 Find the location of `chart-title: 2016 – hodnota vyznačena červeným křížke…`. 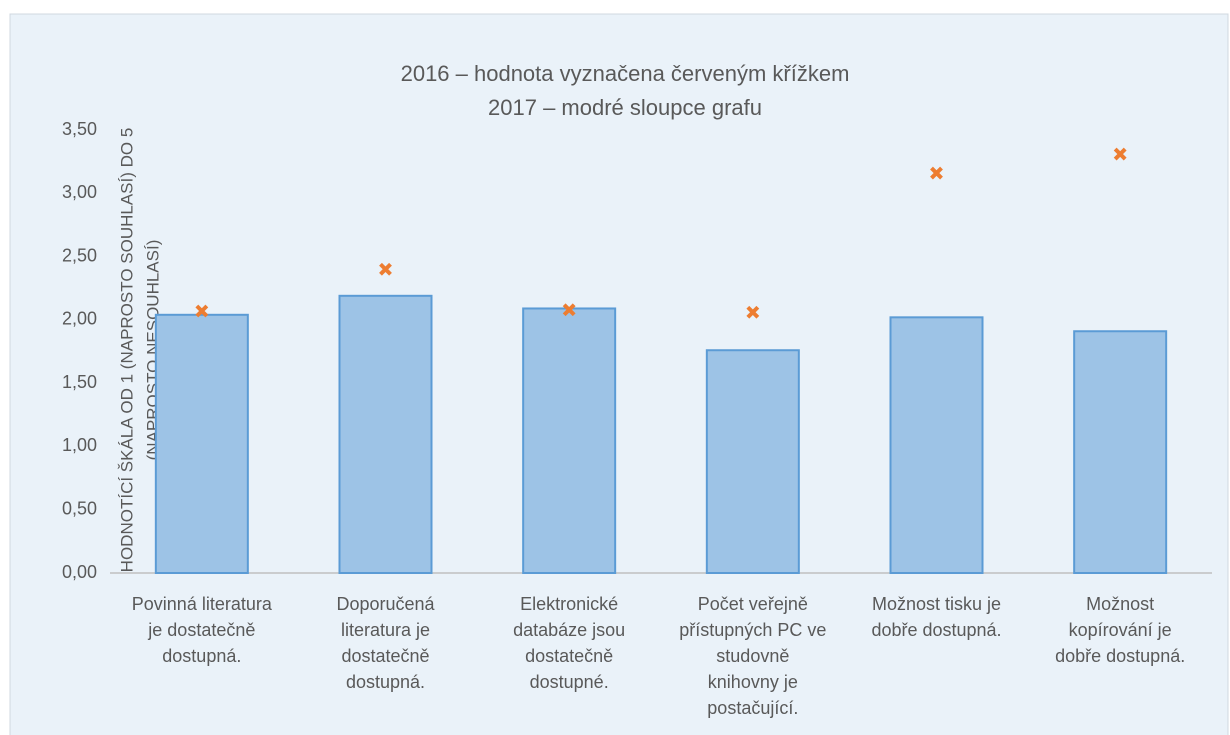

chart-title: 2016 – hodnota vyznačena červeným křížke… is located at coordinates (625, 73).